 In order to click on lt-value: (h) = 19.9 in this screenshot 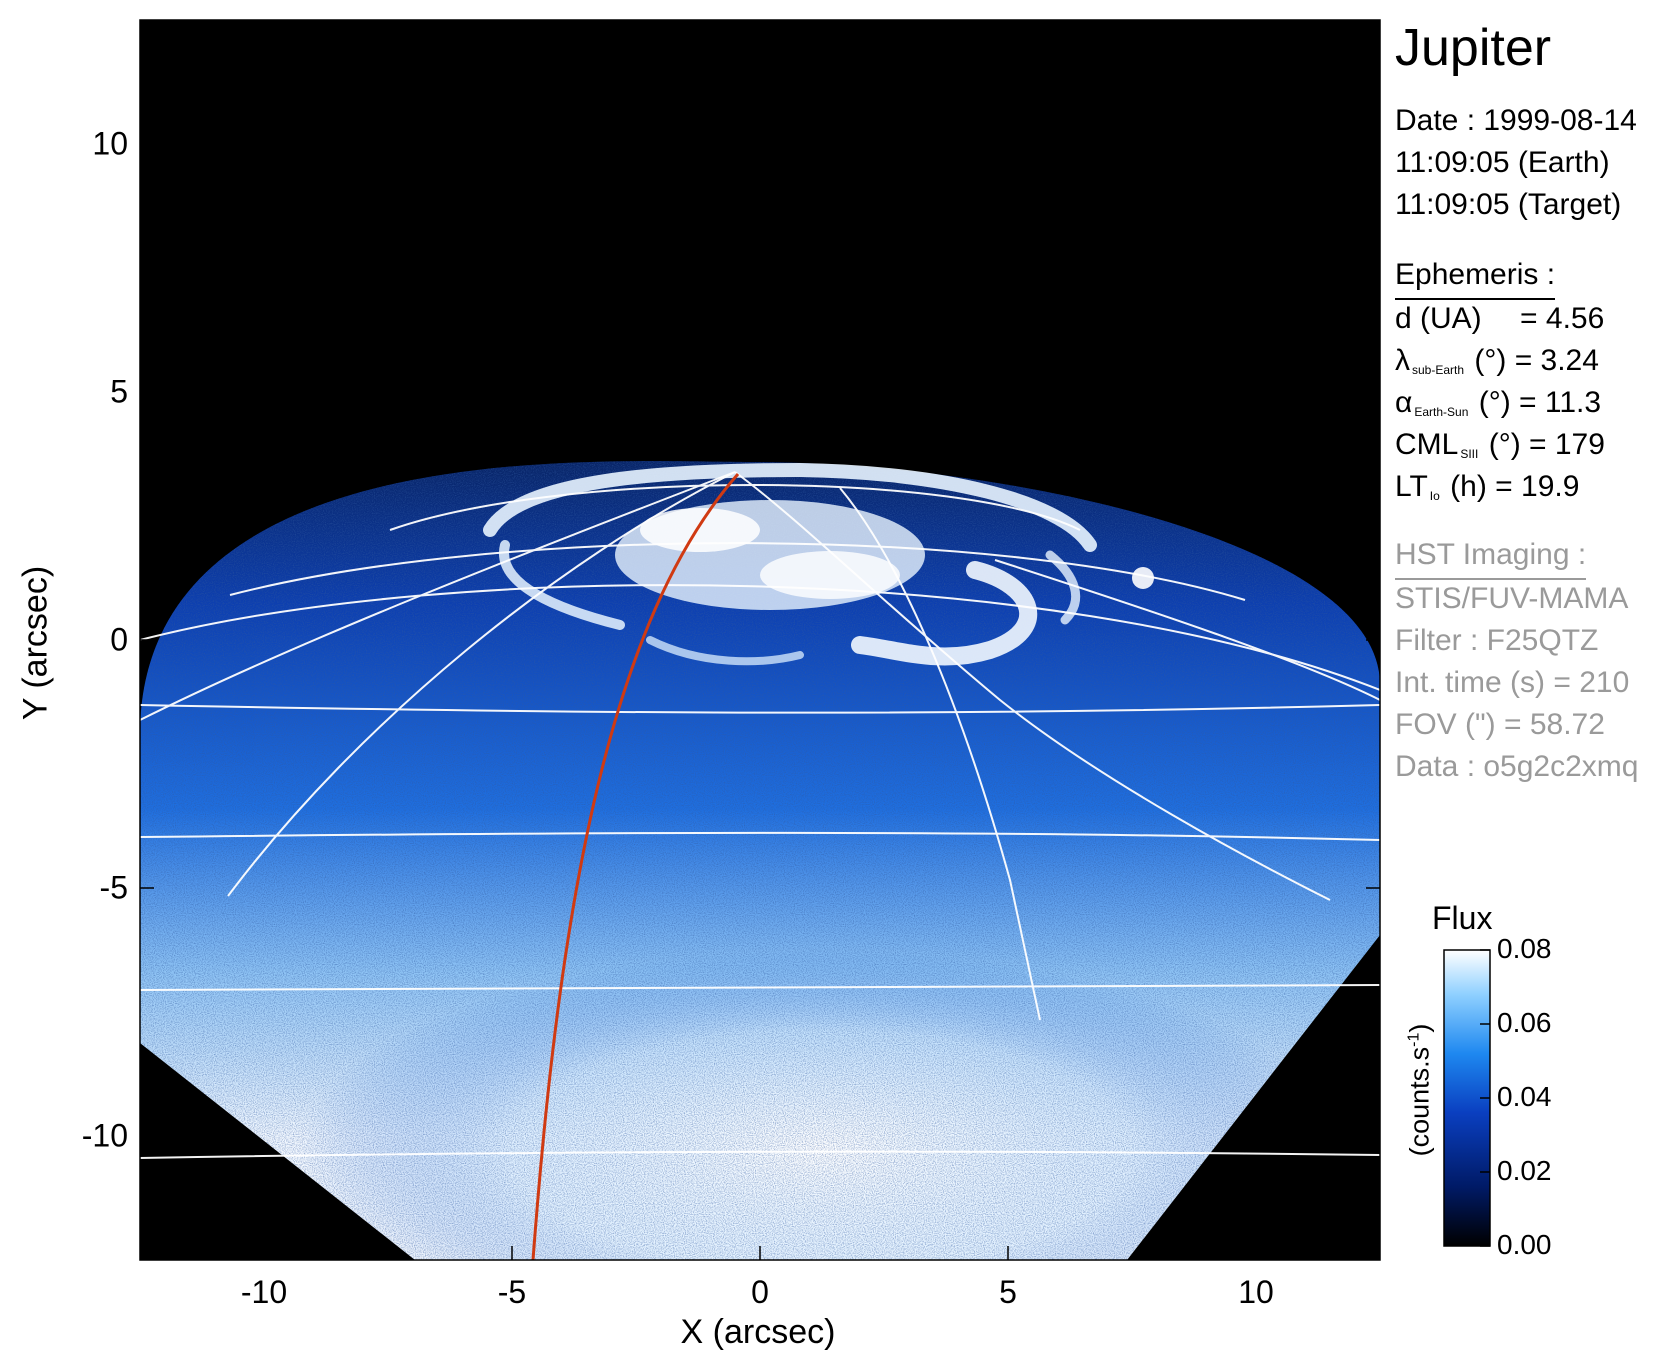, I will do `click(1515, 486)`.